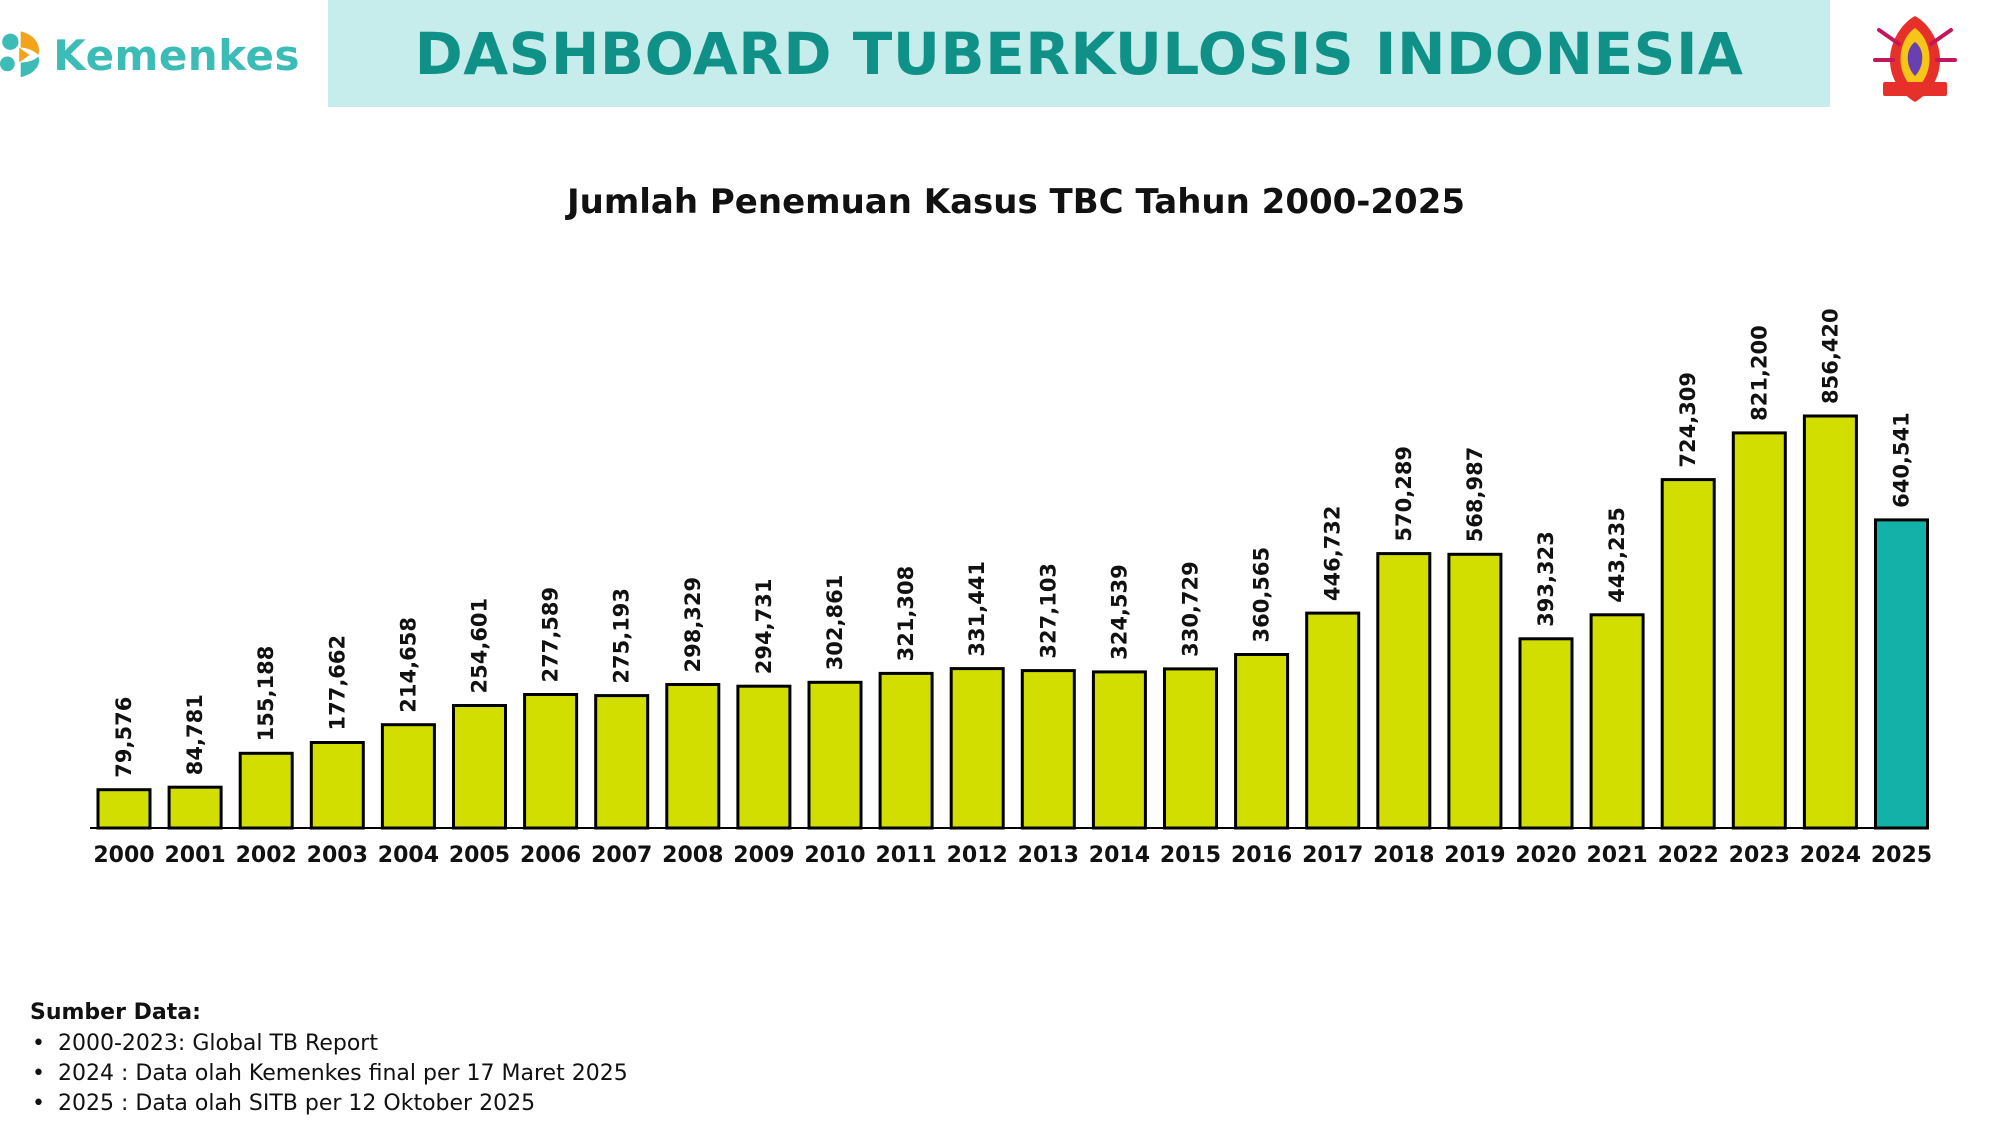 This screenshot has height=1125, width=2000. Describe the element at coordinates (621, 855) in the screenshot. I see `x-tick-label-2007: 2007` at that location.